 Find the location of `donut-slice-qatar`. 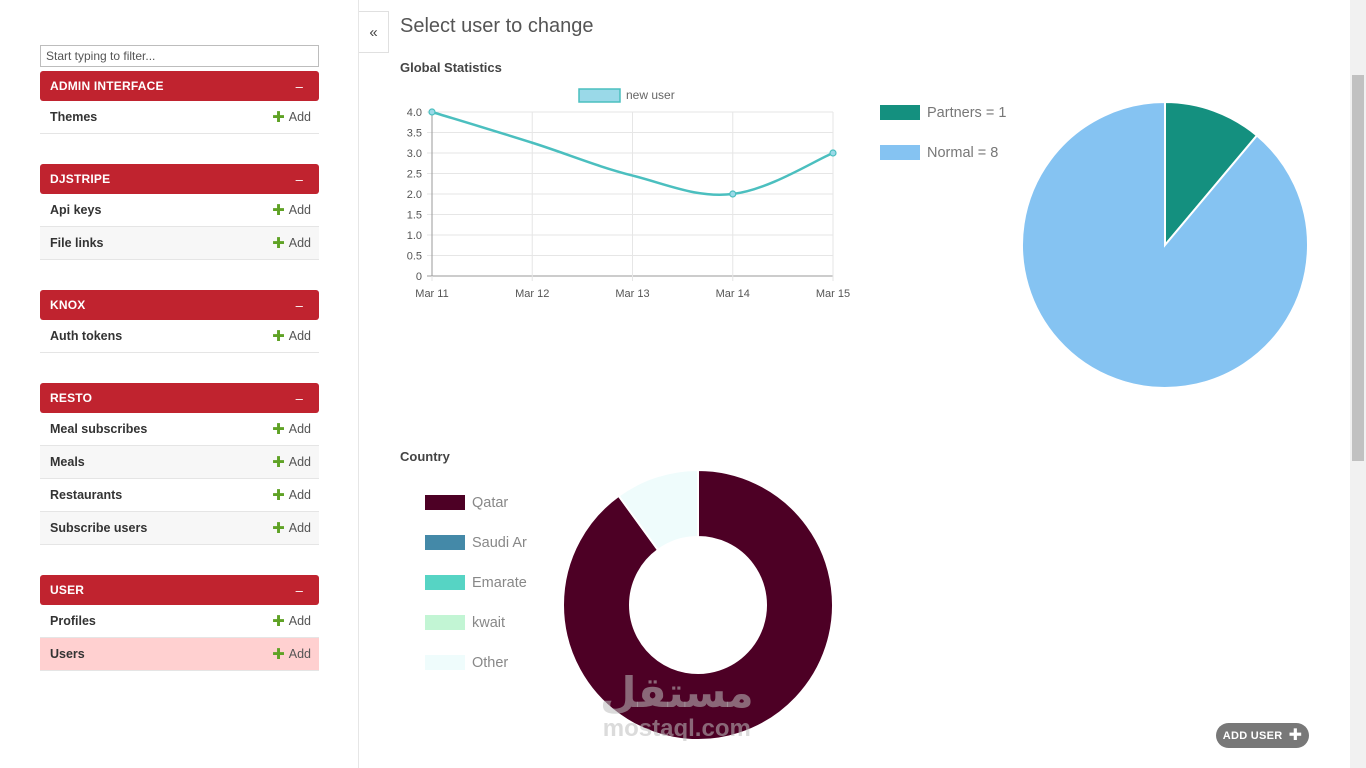

donut-slice-qatar is located at coordinates (698, 604).